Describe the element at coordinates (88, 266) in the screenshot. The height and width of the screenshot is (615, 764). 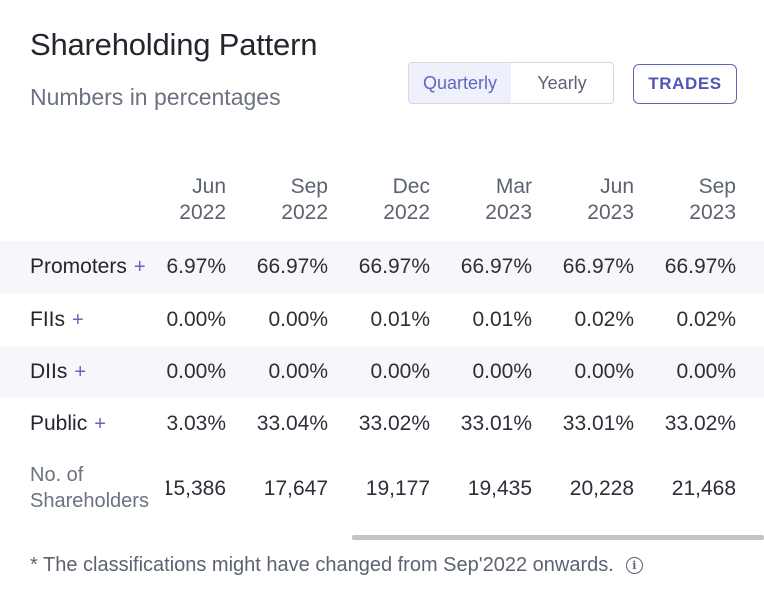
I see `row-label-promoters: Promoters +` at that location.